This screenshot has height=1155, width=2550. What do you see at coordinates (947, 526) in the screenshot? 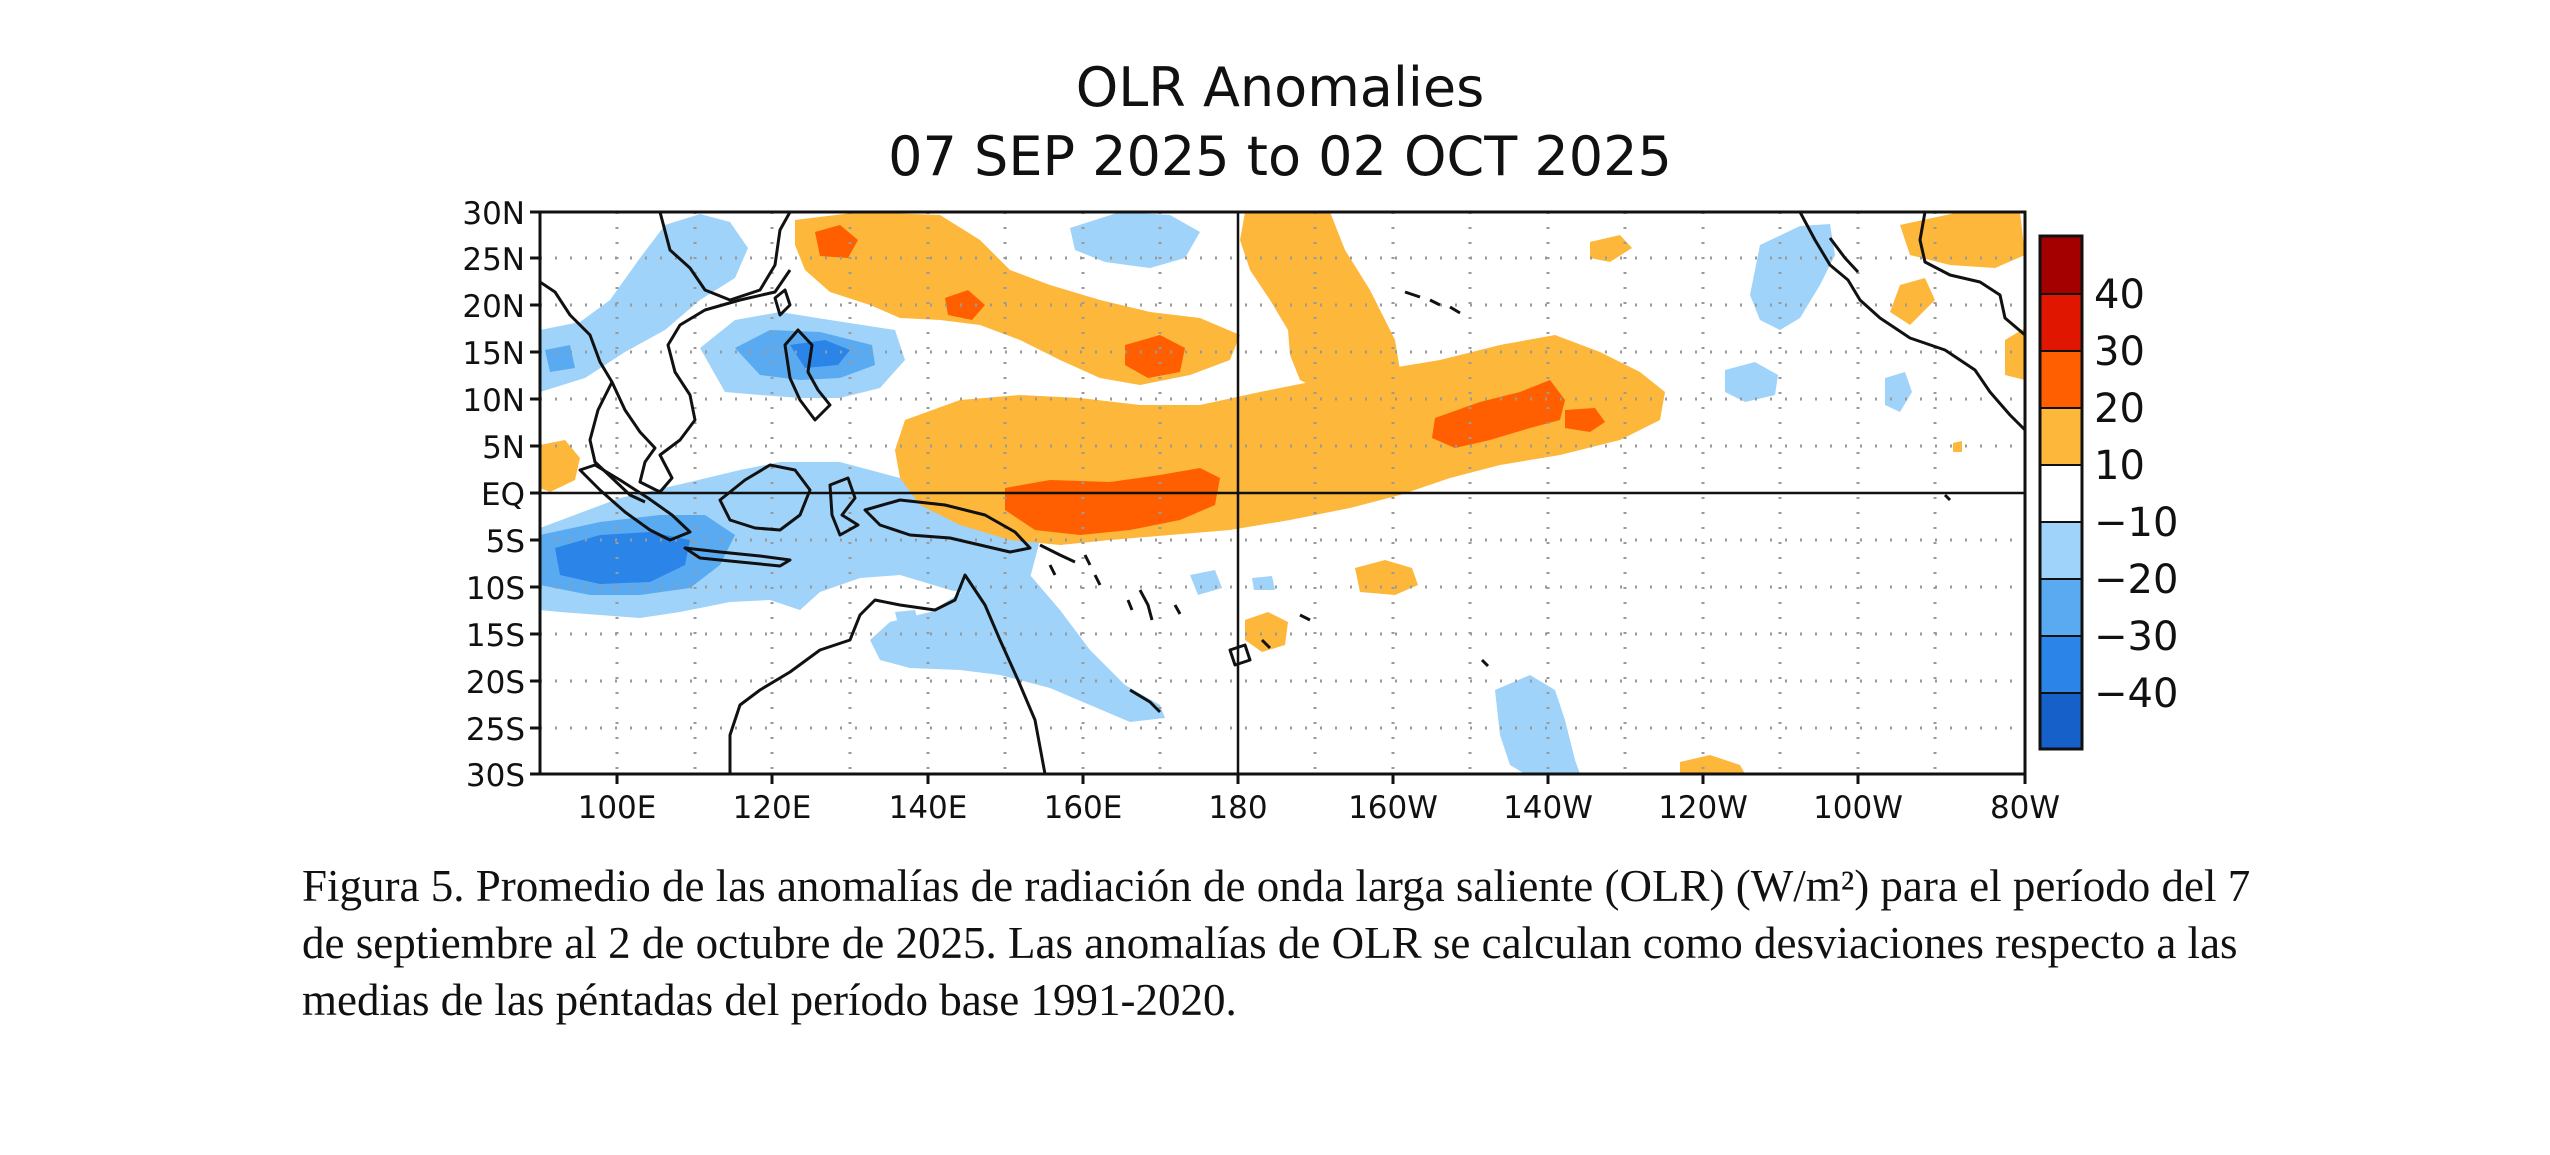
I see `coast-new-guinea` at bounding box center [947, 526].